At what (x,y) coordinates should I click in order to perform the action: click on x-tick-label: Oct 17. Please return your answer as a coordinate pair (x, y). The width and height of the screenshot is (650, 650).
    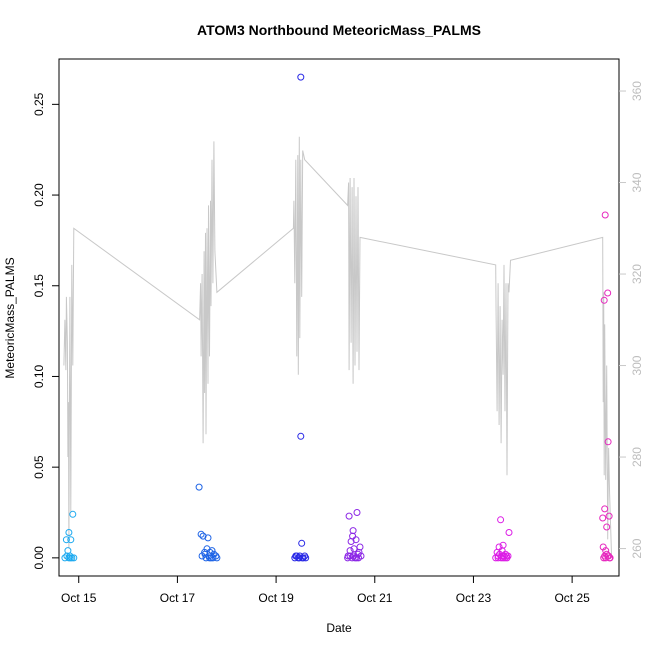
    Looking at the image, I should click on (178, 598).